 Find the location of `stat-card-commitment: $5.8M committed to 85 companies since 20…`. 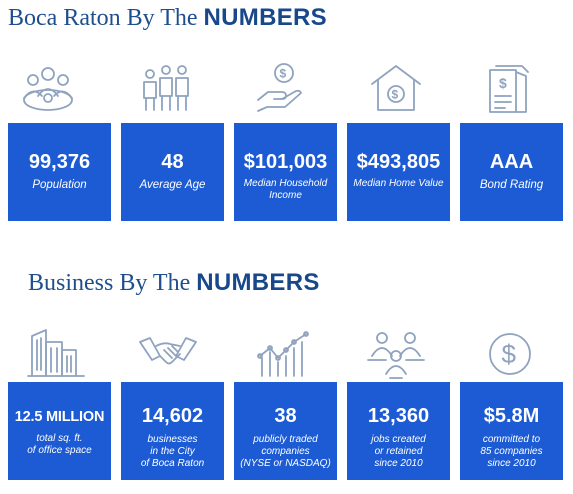

stat-card-commitment: $5.8M committed to 85 companies since 20… is located at coordinates (511, 431).